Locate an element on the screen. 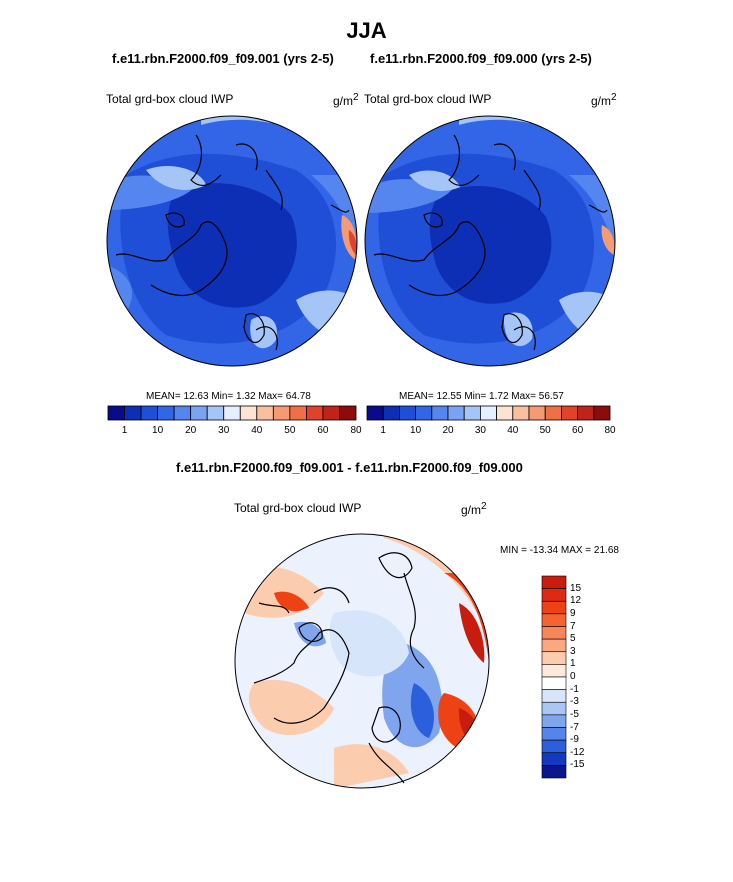 Image resolution: width=733 pixels, height=882 pixels. colorbar-tick-label: -7 is located at coordinates (574, 727).